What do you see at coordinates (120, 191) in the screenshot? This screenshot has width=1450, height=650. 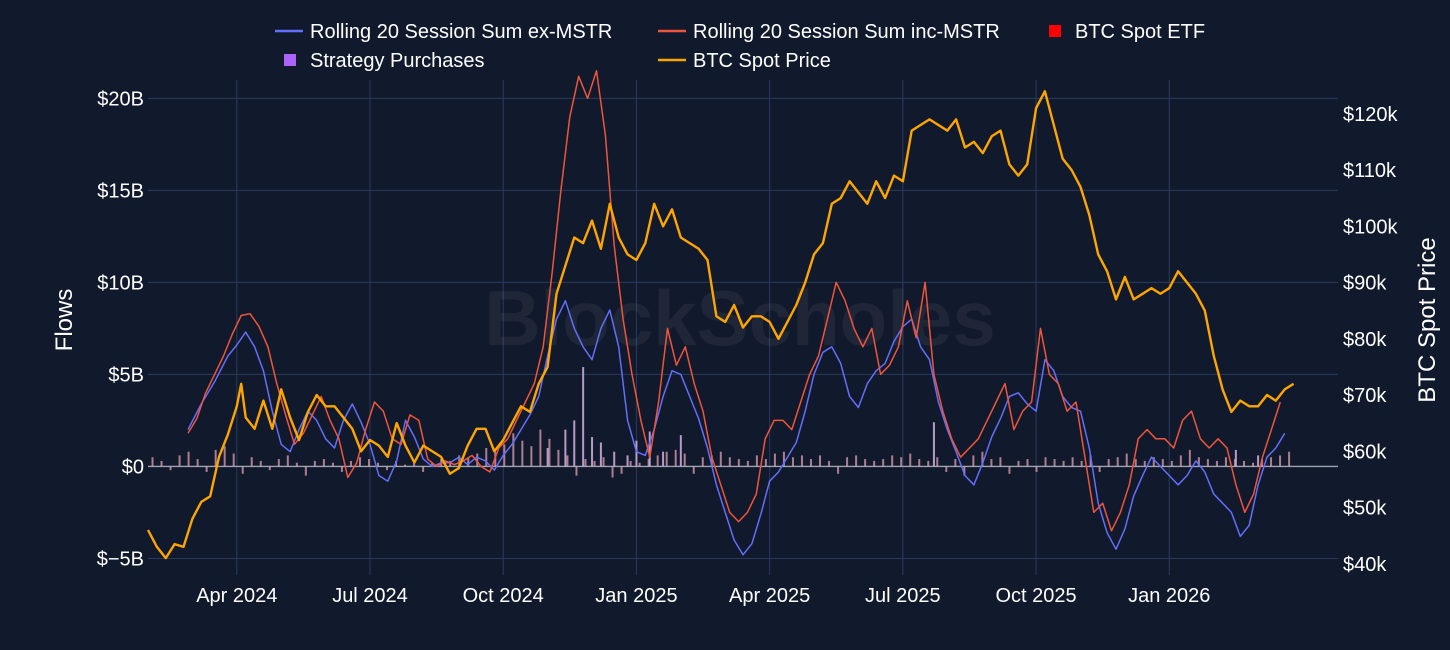 I see `left-tick-label: $15B` at bounding box center [120, 191].